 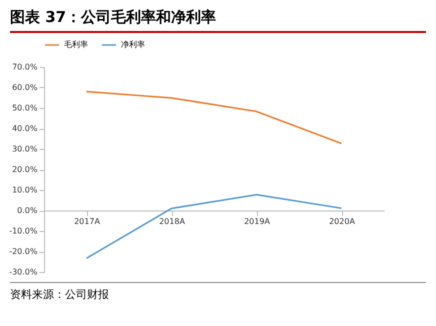 I want to click on x-tick-label: 2017A, so click(x=87, y=221).